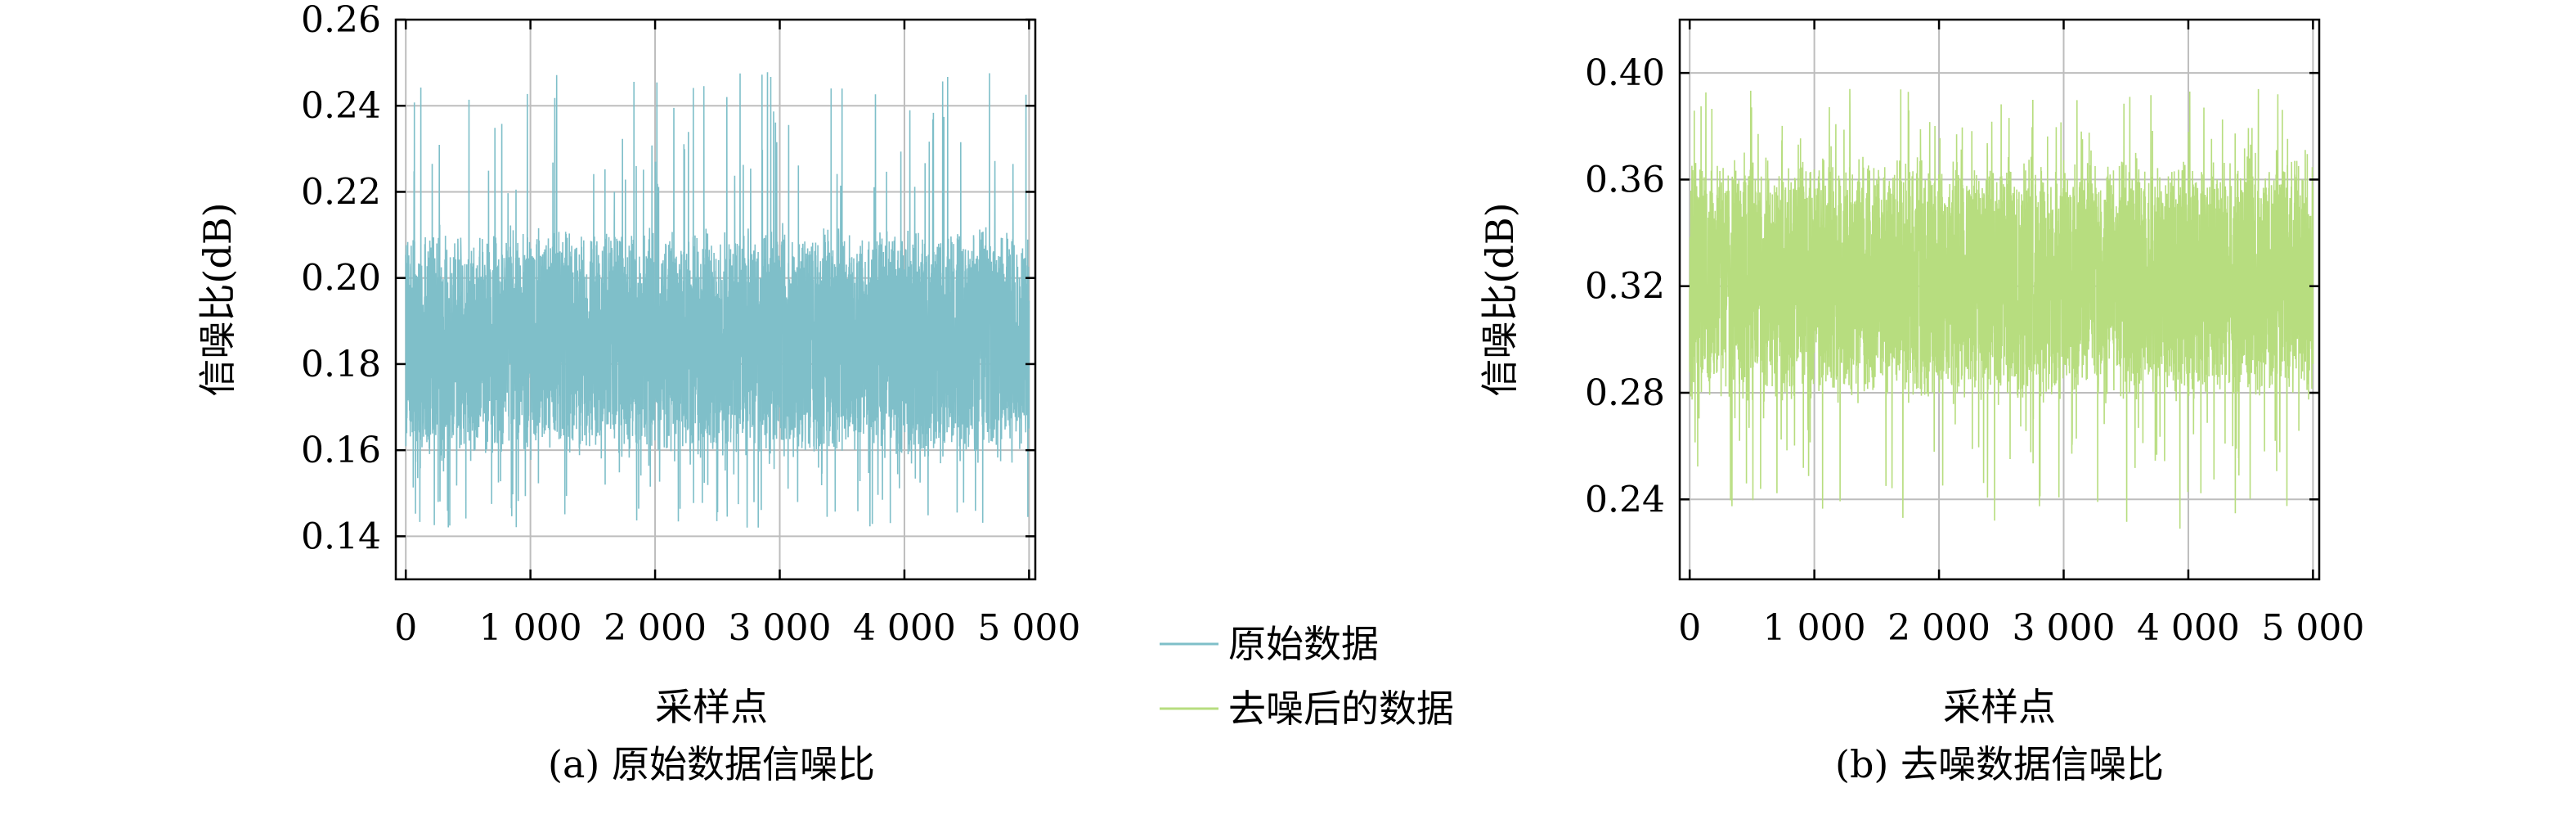 The height and width of the screenshot is (815, 2576). Describe the element at coordinates (341, 536) in the screenshot. I see `y-tick-label: 0.14` at that location.